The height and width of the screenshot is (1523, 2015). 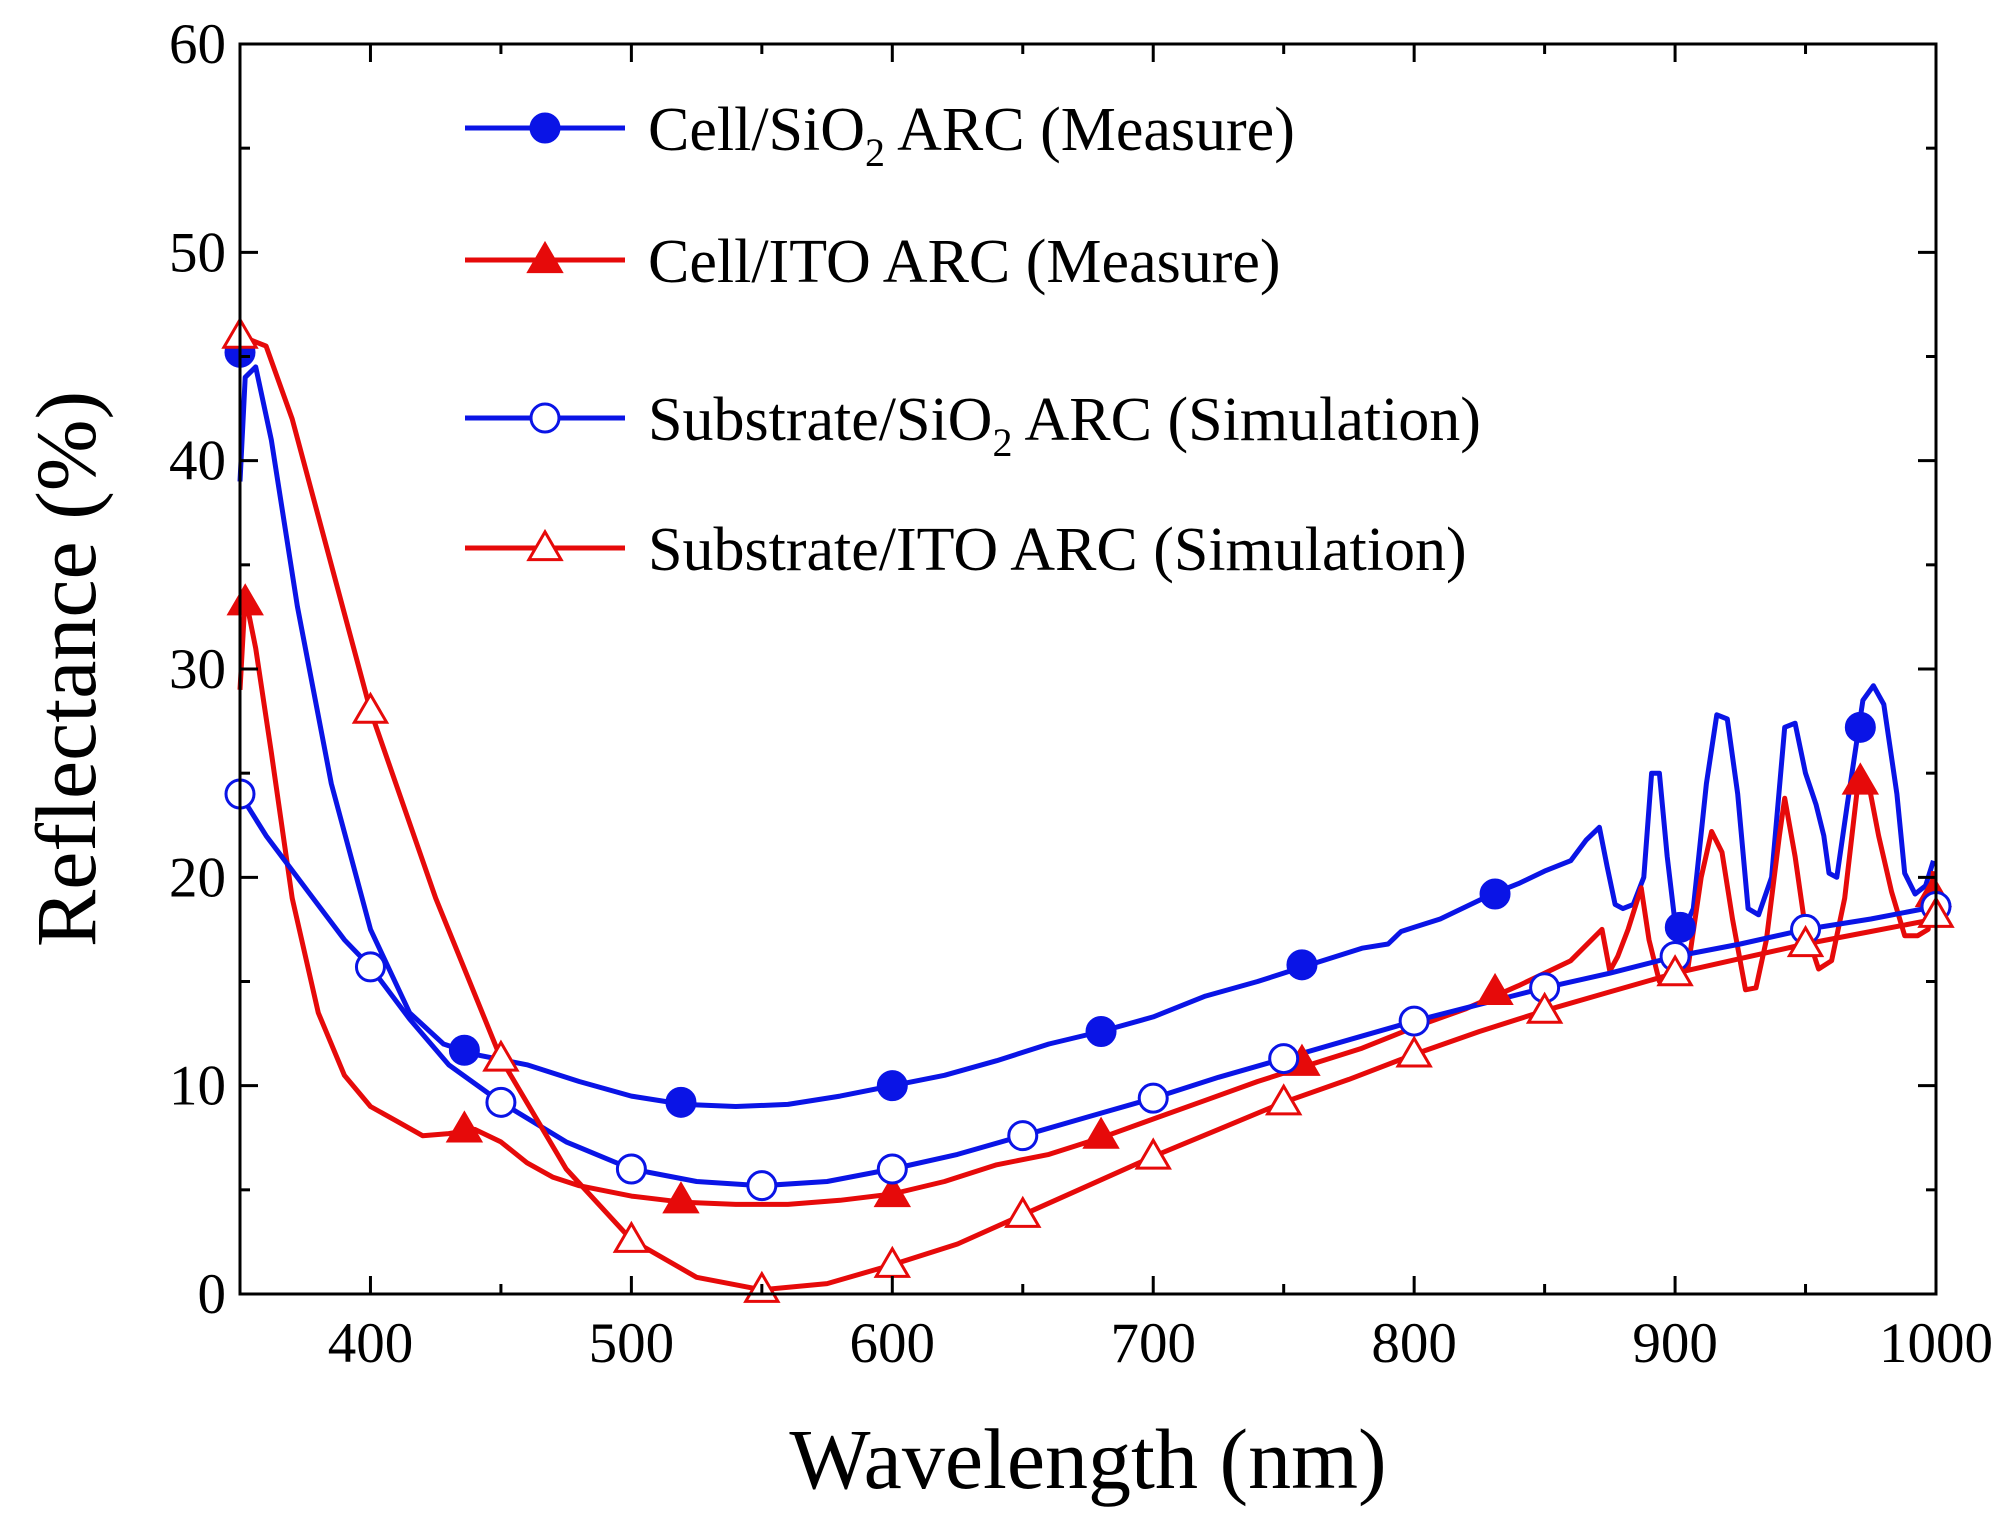 What do you see at coordinates (197, 877) in the screenshot?
I see `y-tick-label: 20` at bounding box center [197, 877].